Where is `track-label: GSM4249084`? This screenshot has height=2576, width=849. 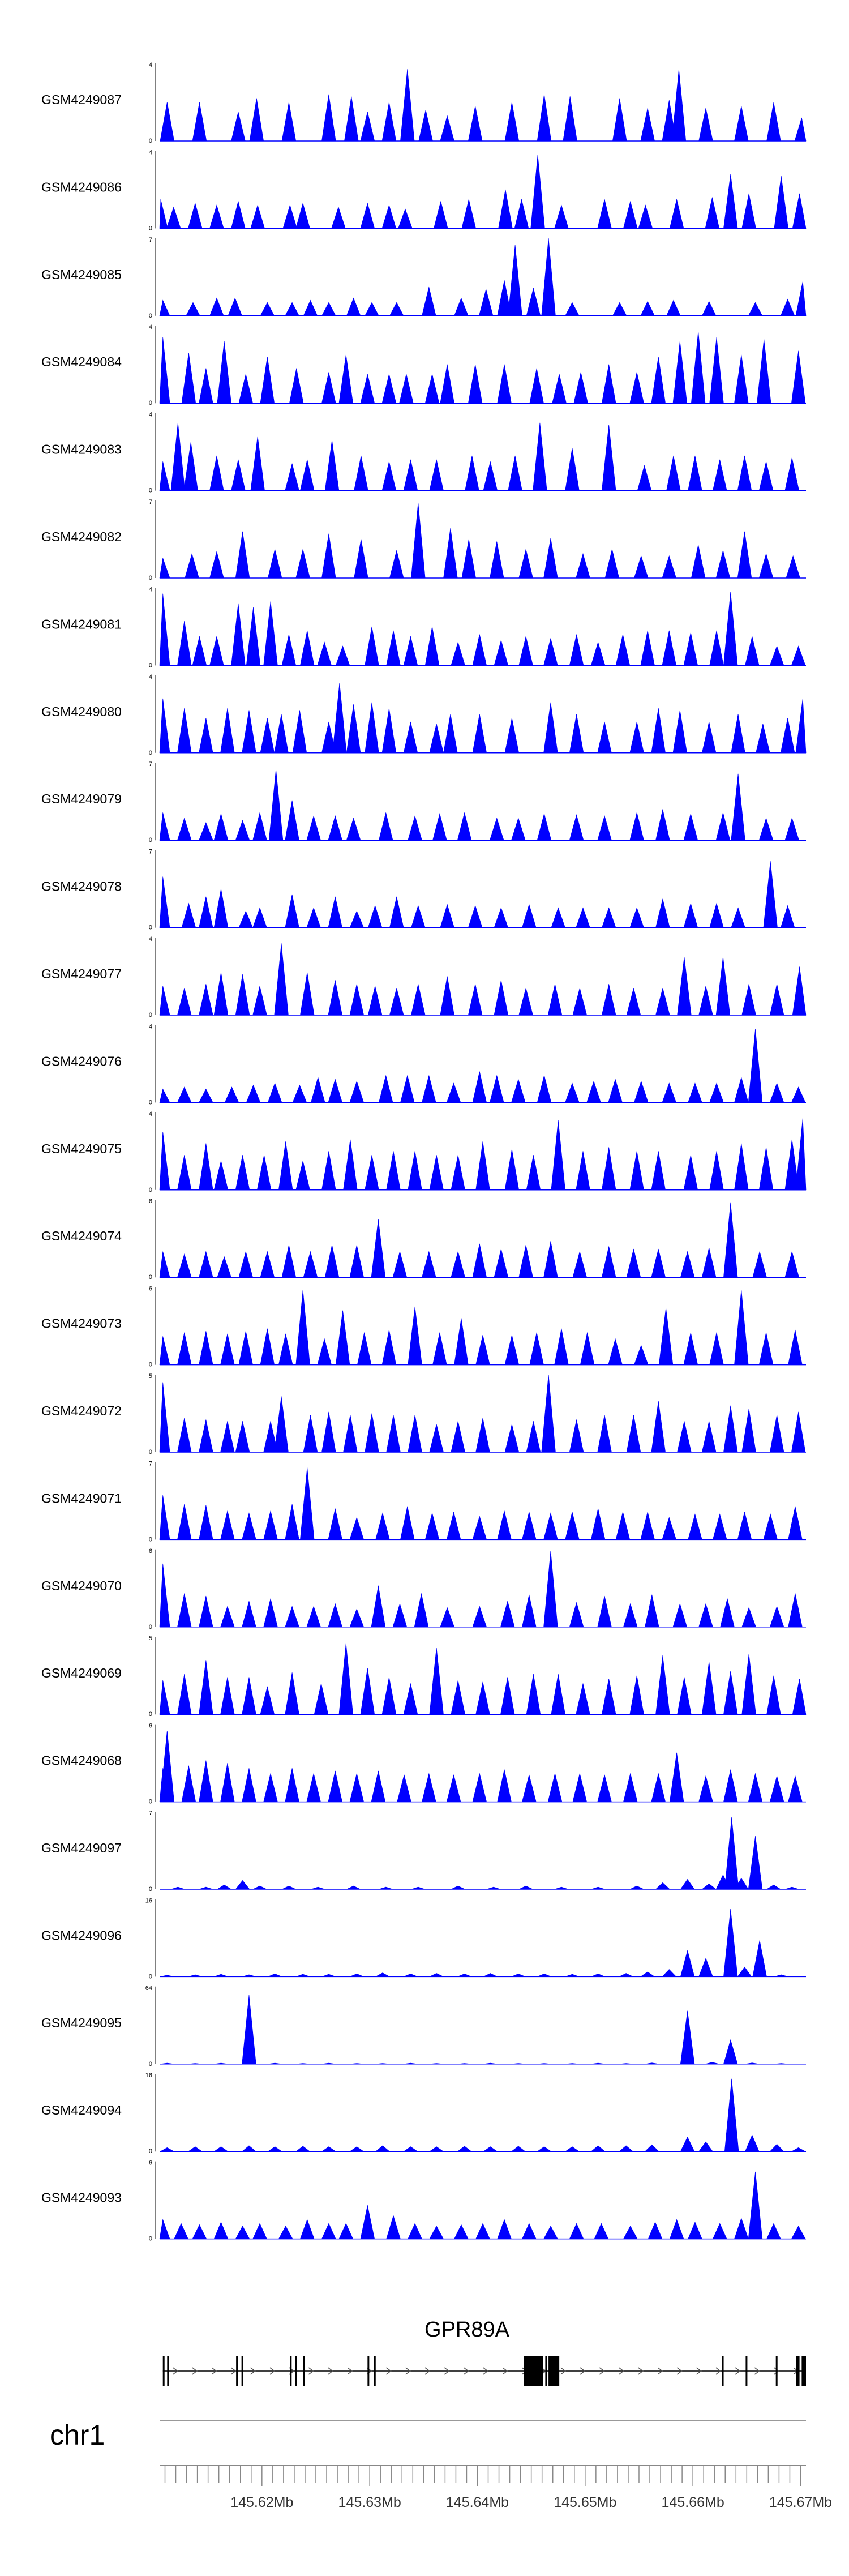 track-label: GSM4249084 is located at coordinates (81, 361).